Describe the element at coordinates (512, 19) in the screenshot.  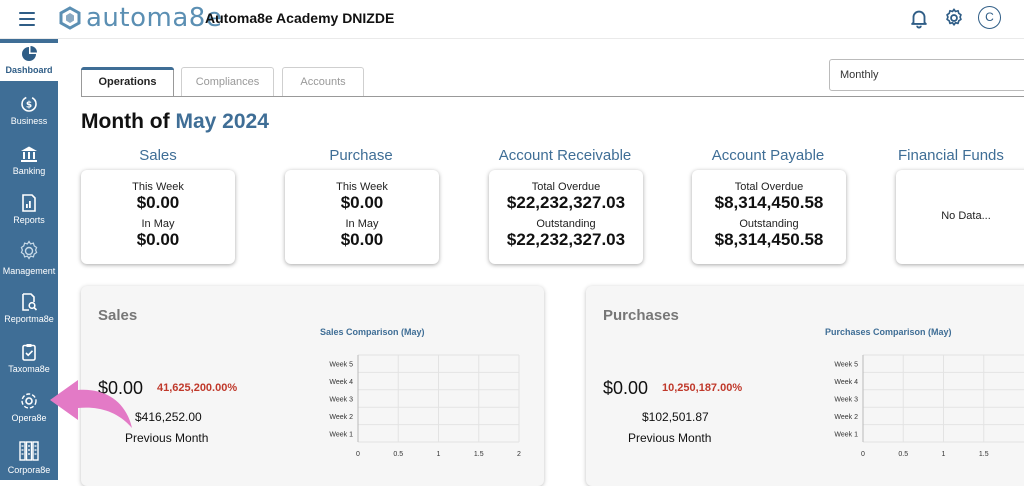
I see `top-bar: automa8e Automa8e Academy DNIZDE C` at that location.